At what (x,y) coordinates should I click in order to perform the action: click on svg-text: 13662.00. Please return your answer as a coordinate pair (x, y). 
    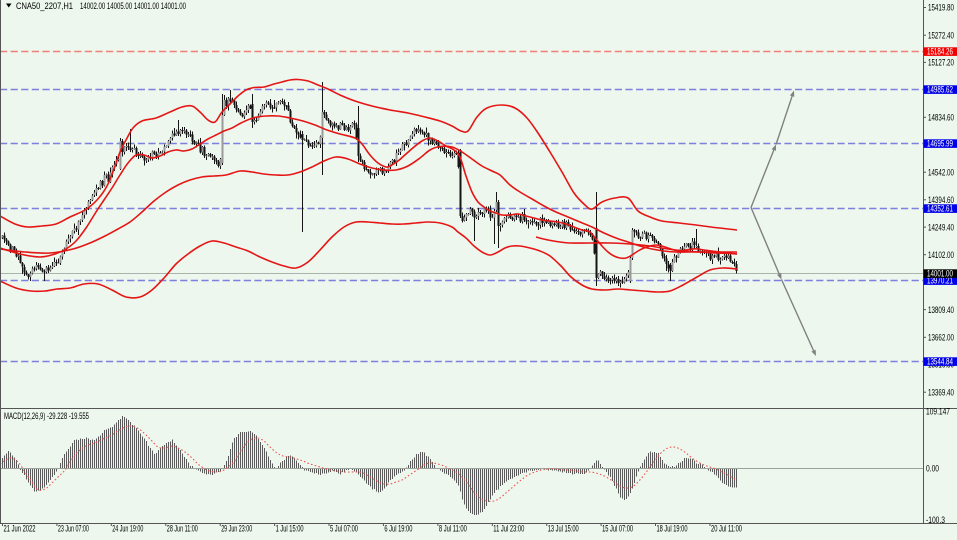
    Looking at the image, I should click on (941, 338).